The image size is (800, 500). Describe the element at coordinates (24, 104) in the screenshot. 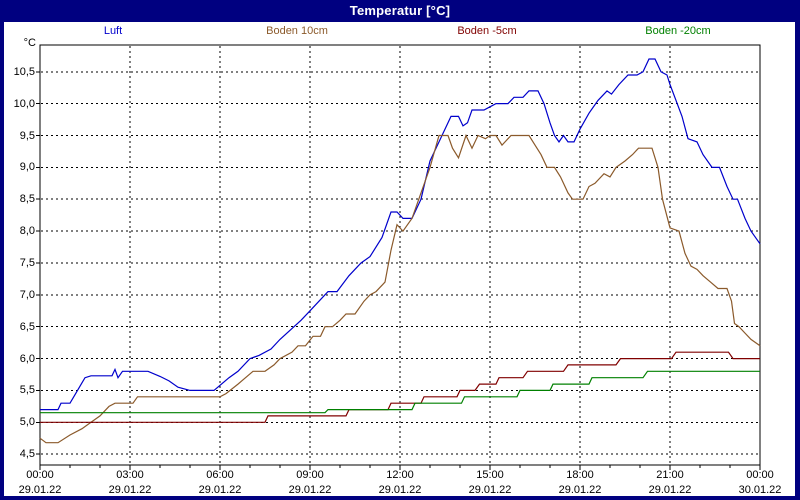

I see `y-tick-label: 10,0` at that location.